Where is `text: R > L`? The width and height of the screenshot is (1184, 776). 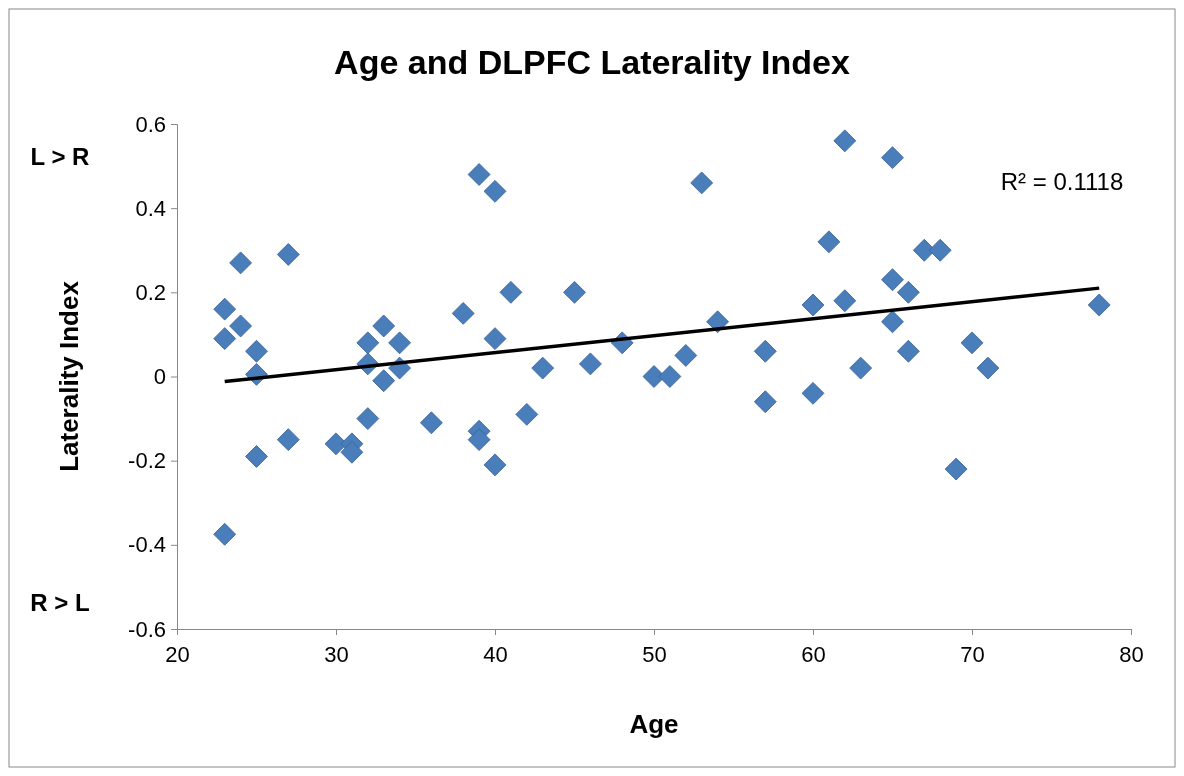
text: R > L is located at coordinates (60, 602).